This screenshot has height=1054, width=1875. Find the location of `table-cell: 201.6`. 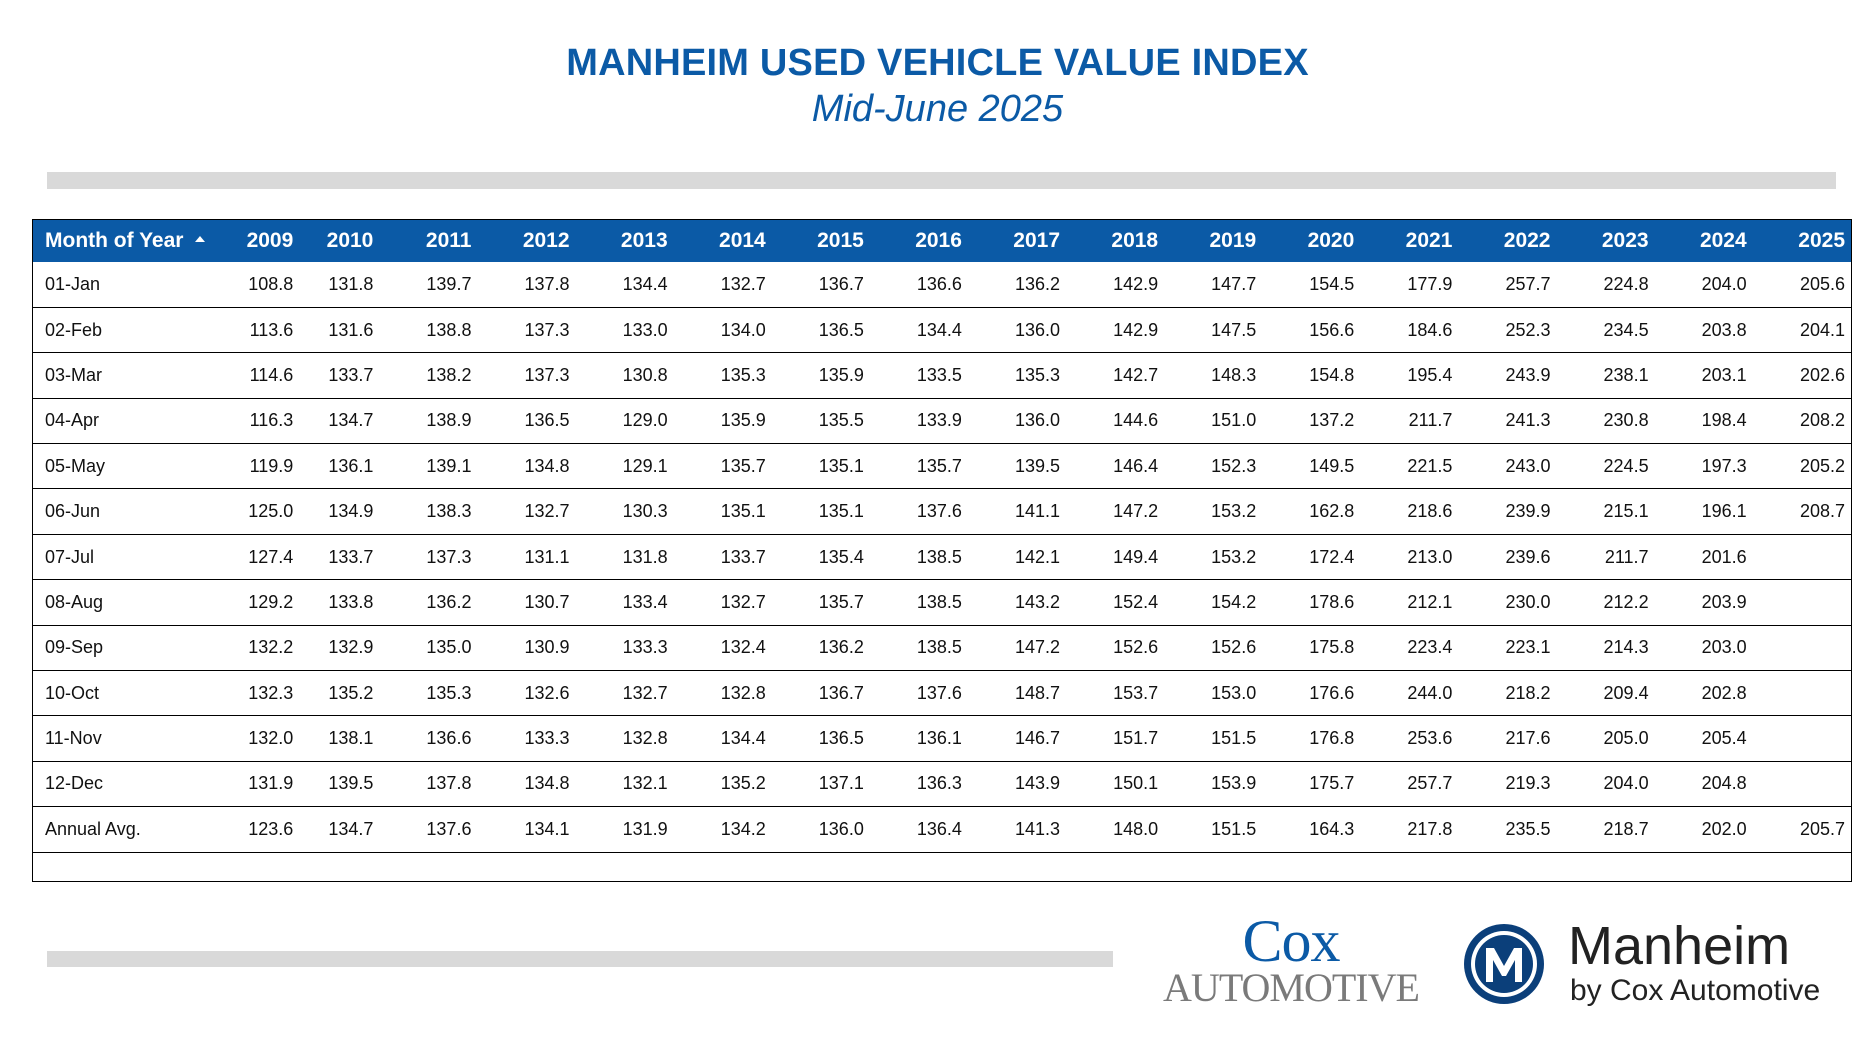

table-cell: 201.6 is located at coordinates (1724, 556).